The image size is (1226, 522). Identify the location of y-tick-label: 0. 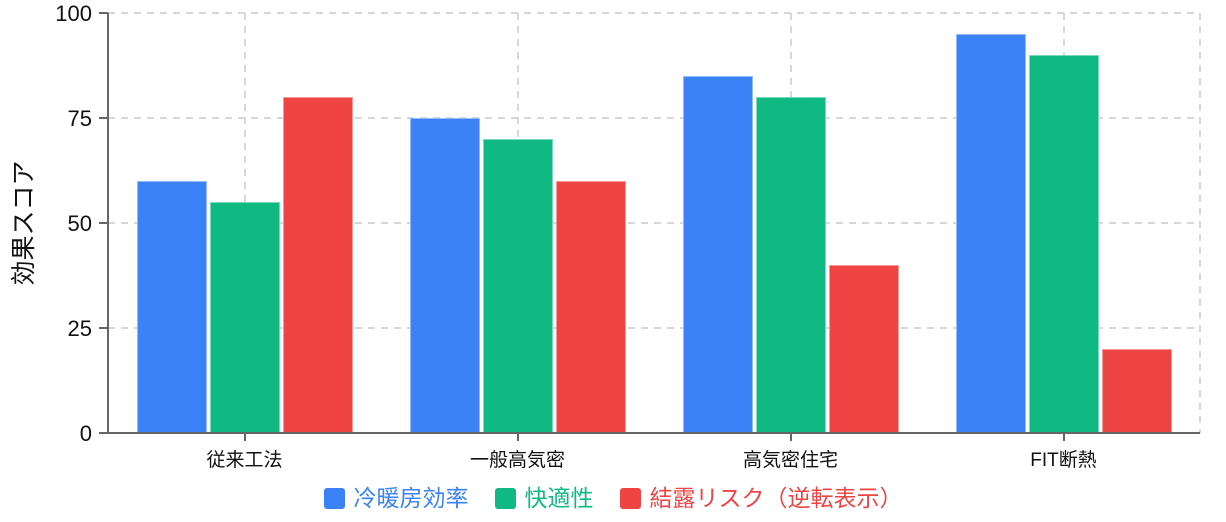
(85, 433).